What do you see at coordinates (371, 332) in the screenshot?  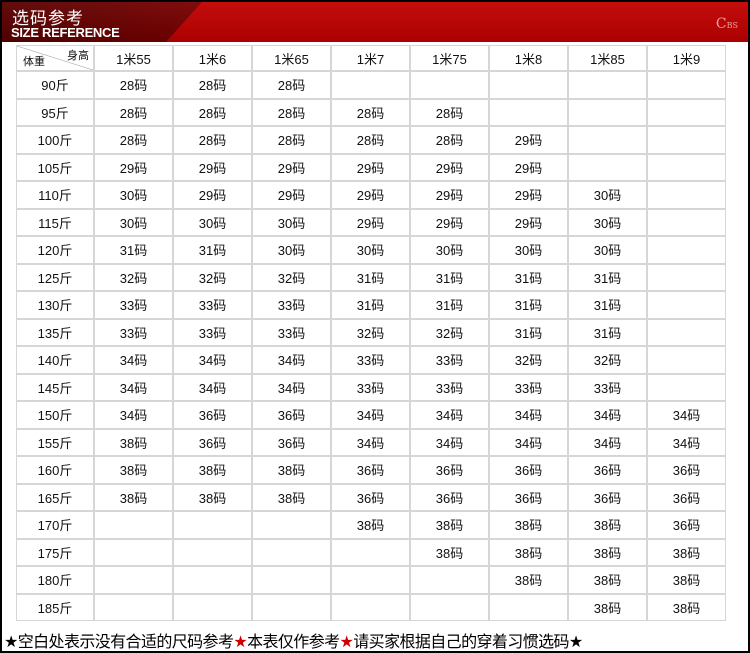 I see `table-row: 135斤 33码 33码 33码 32码 32码 31码 31码` at bounding box center [371, 332].